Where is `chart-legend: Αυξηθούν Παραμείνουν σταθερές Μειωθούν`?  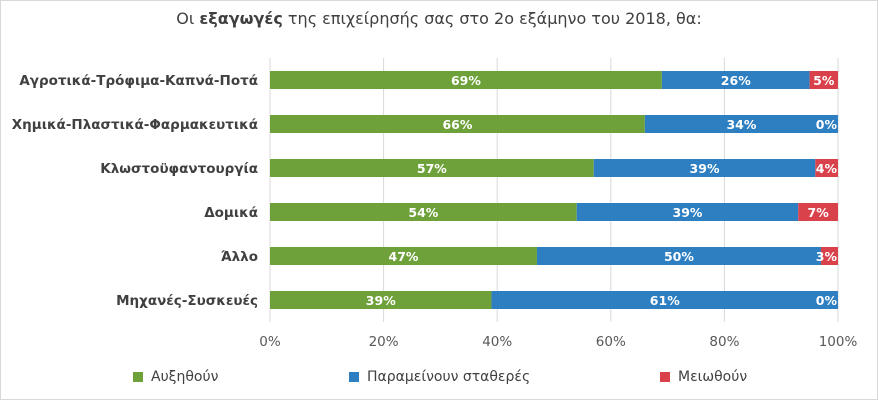
chart-legend: Αυξηθούν Παραμείνουν σταθερές Μειωθούν is located at coordinates (439, 379).